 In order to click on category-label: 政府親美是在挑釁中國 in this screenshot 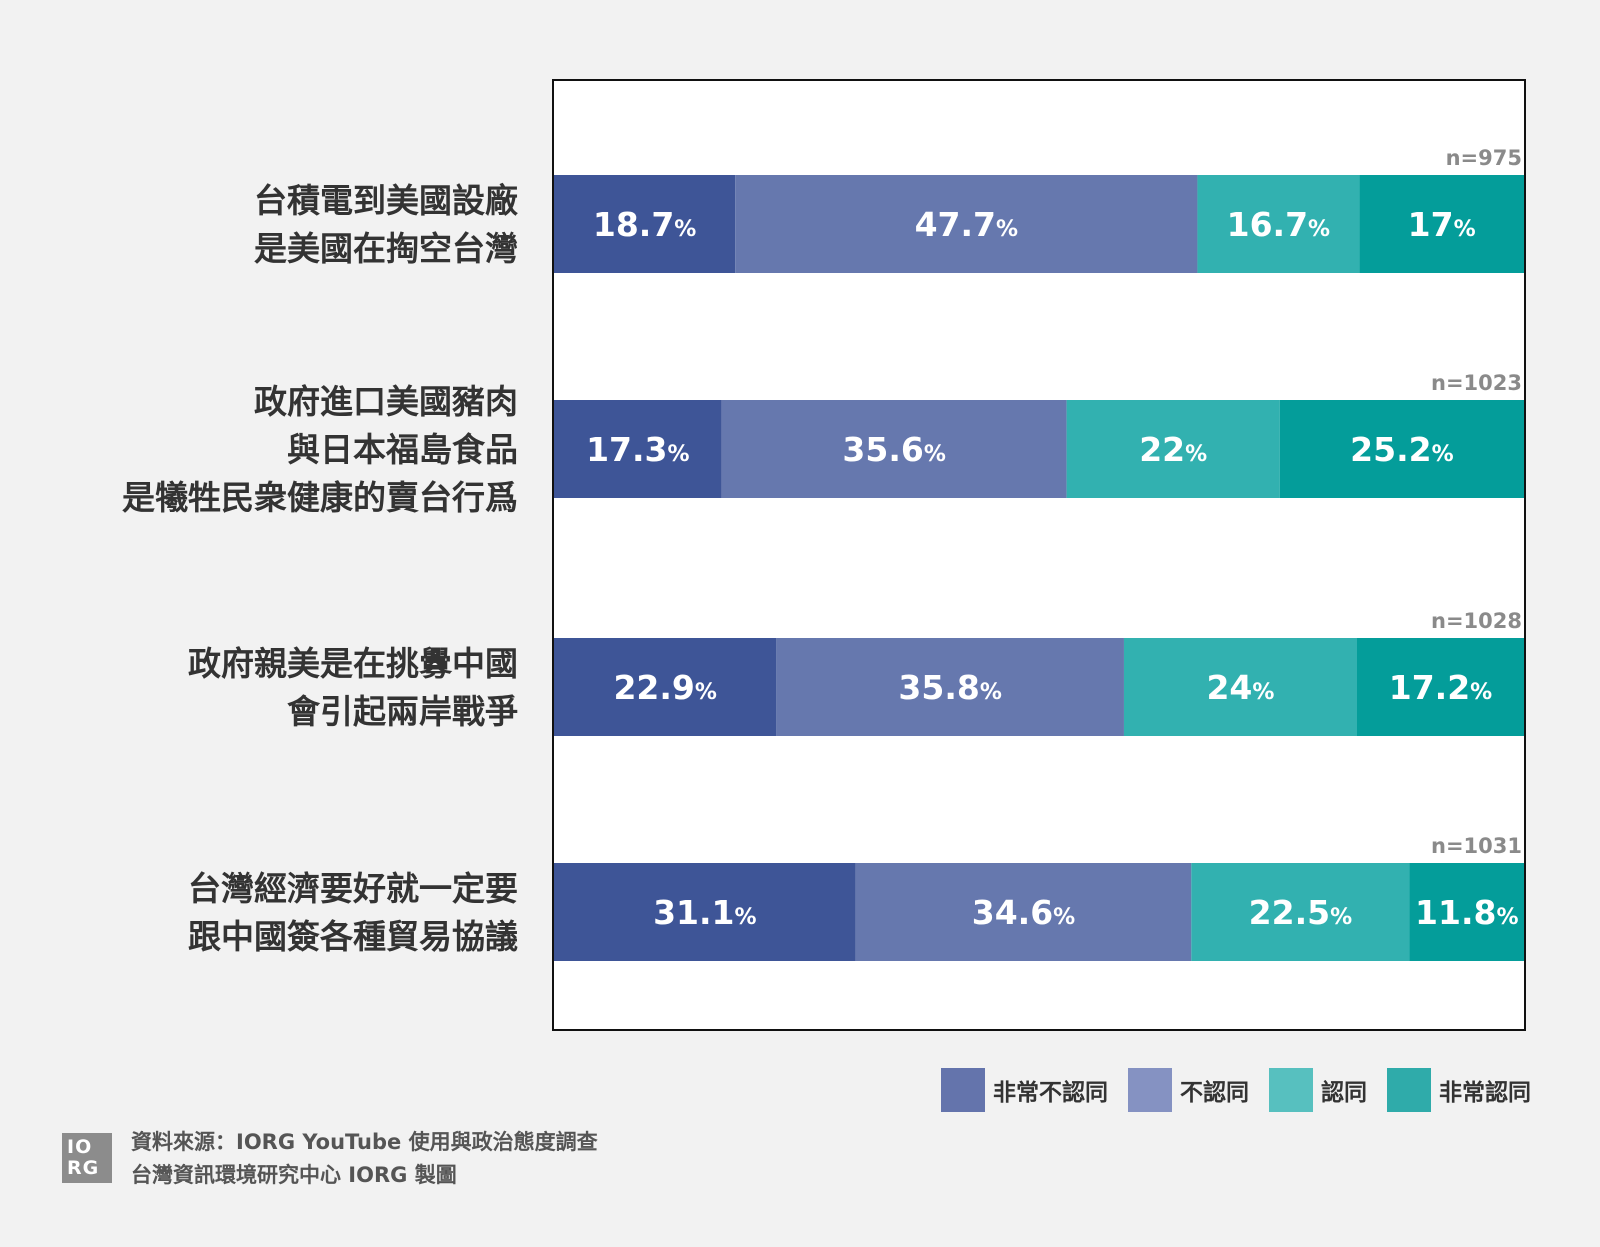, I will do `click(353, 663)`.